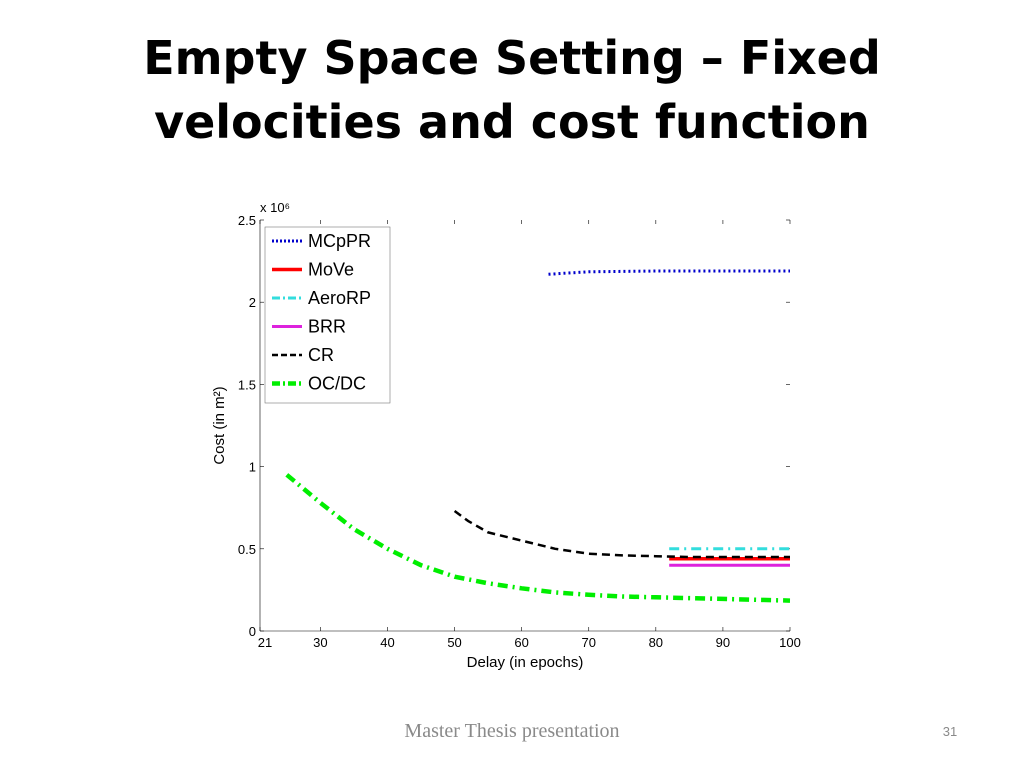 This screenshot has height=768, width=1024. What do you see at coordinates (723, 642) in the screenshot?
I see `x-tick-label: 90` at bounding box center [723, 642].